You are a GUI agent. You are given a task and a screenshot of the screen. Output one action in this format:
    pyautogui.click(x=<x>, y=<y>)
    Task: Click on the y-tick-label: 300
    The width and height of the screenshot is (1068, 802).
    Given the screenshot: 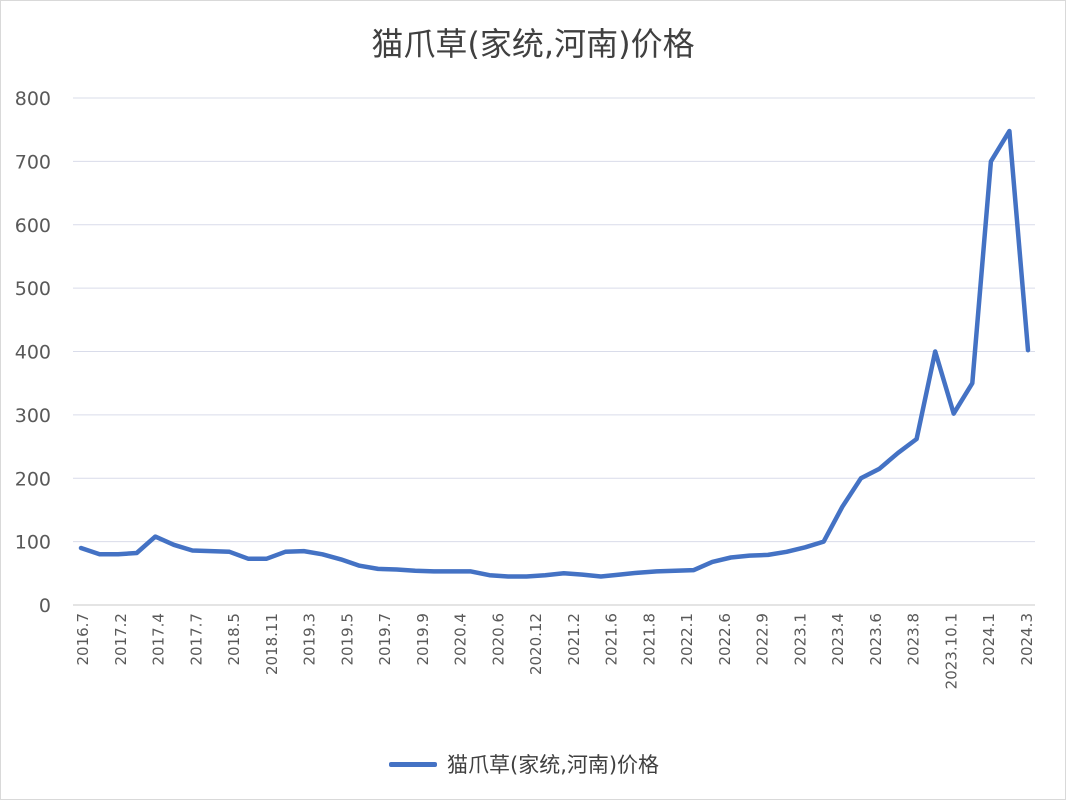 What is the action you would take?
    pyautogui.click(x=33, y=416)
    